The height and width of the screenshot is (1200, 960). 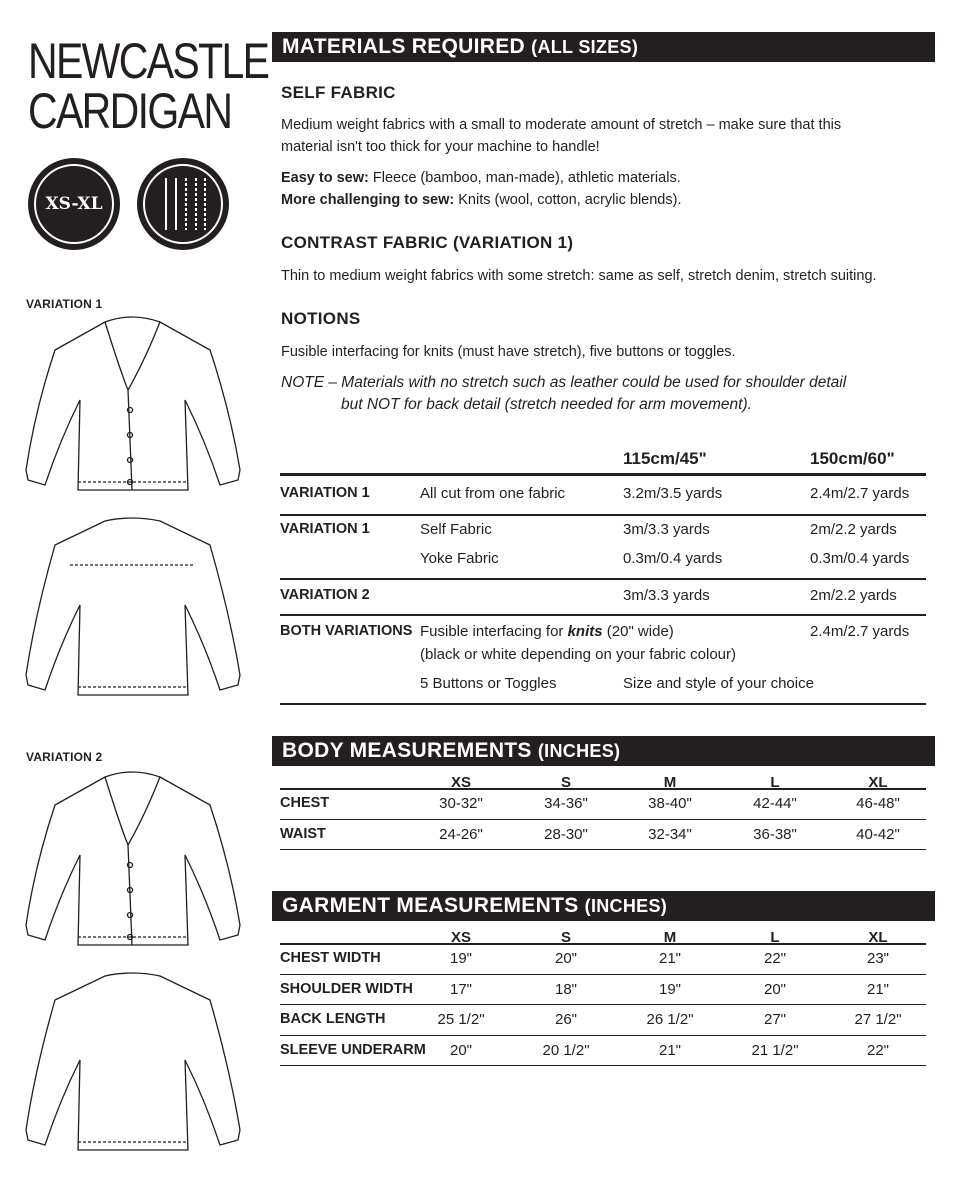 I want to click on measurement-cell: 30-32", so click(x=461, y=803).